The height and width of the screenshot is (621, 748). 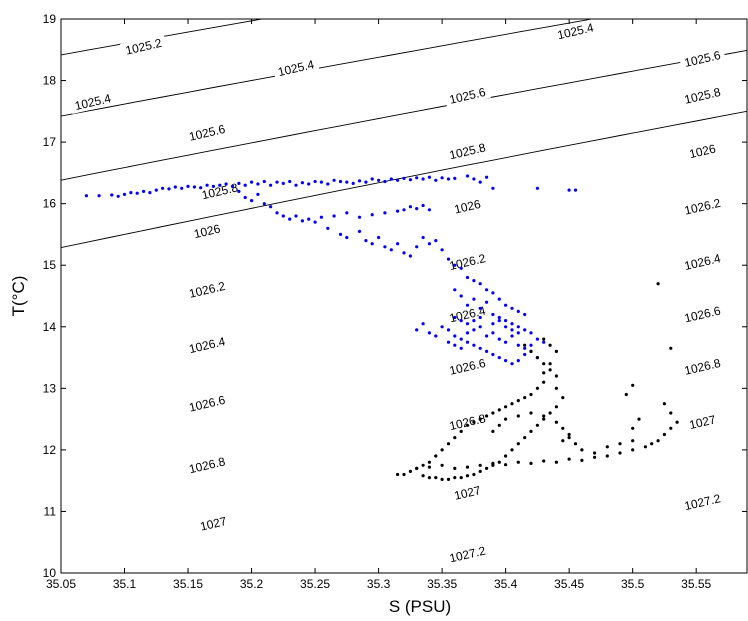 I want to click on contour-label-group: 1026.2, so click(x=207, y=289).